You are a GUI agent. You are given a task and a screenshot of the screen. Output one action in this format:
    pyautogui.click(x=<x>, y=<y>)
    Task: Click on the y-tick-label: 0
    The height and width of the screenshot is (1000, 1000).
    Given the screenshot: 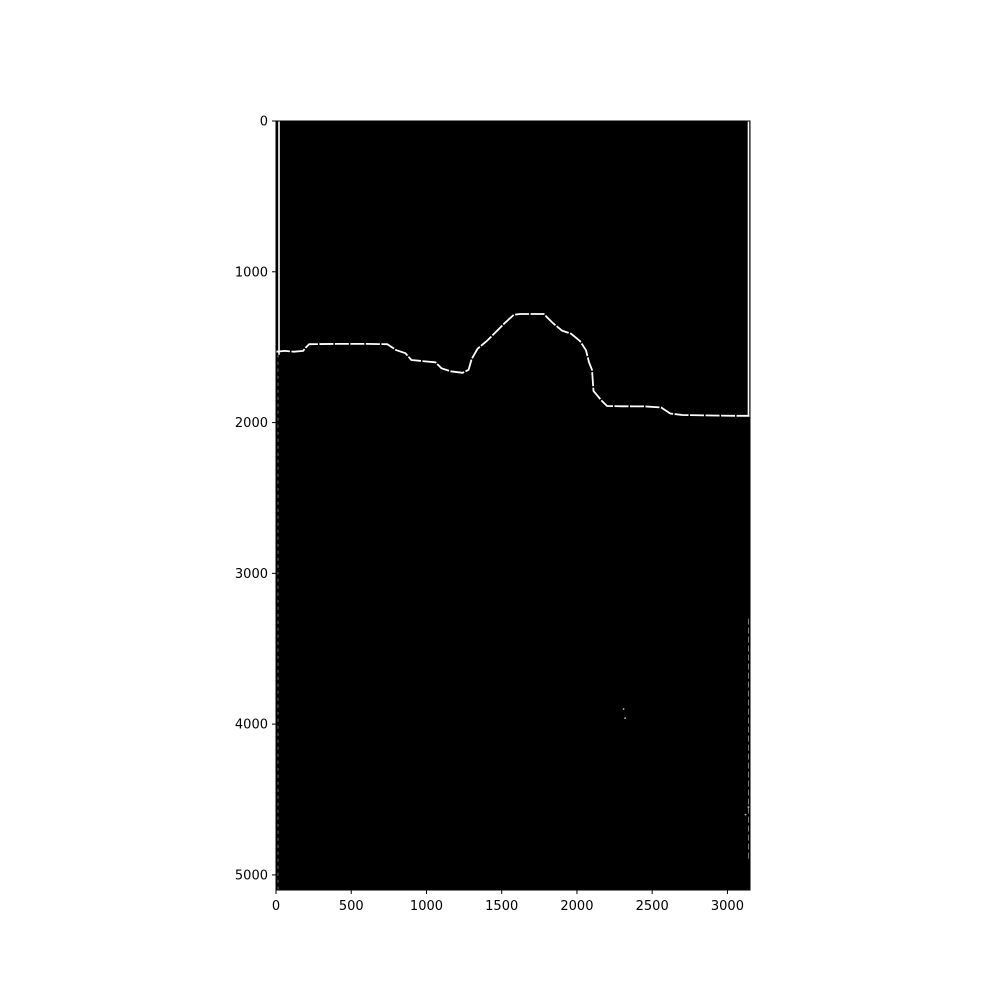 What is the action you would take?
    pyautogui.click(x=264, y=122)
    